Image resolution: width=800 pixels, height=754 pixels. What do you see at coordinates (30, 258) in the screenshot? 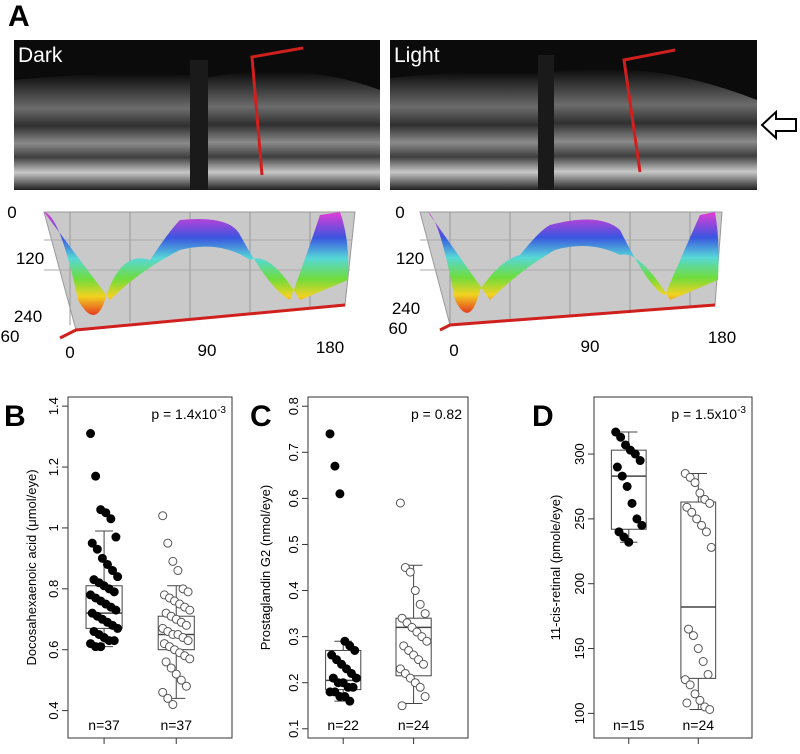
I see `z-tick-label: 120` at bounding box center [30, 258].